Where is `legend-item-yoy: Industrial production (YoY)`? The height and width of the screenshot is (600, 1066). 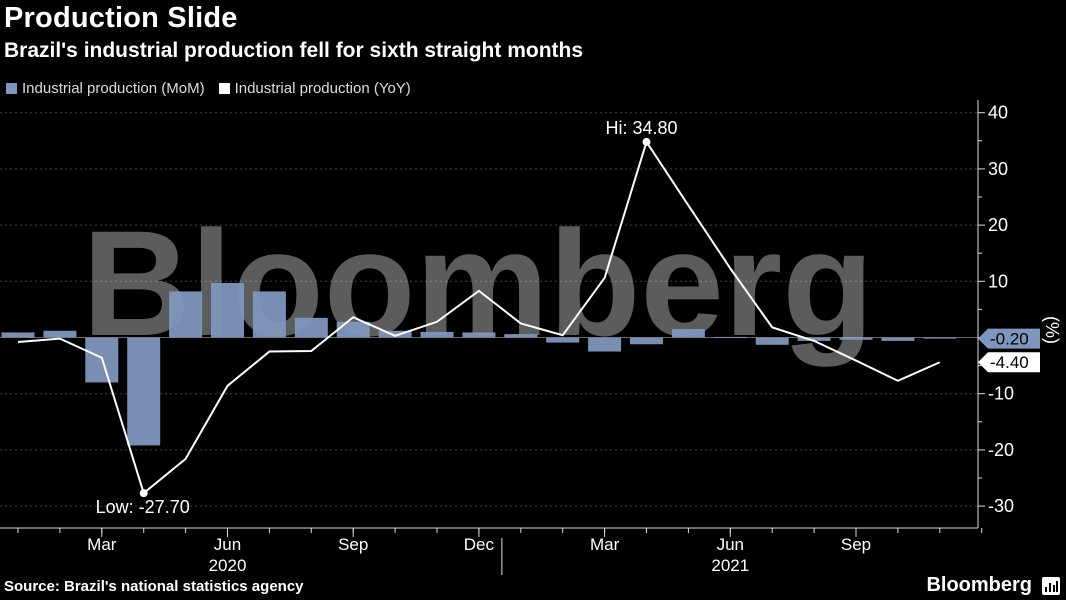
legend-item-yoy: Industrial production (YoY) is located at coordinates (314, 88).